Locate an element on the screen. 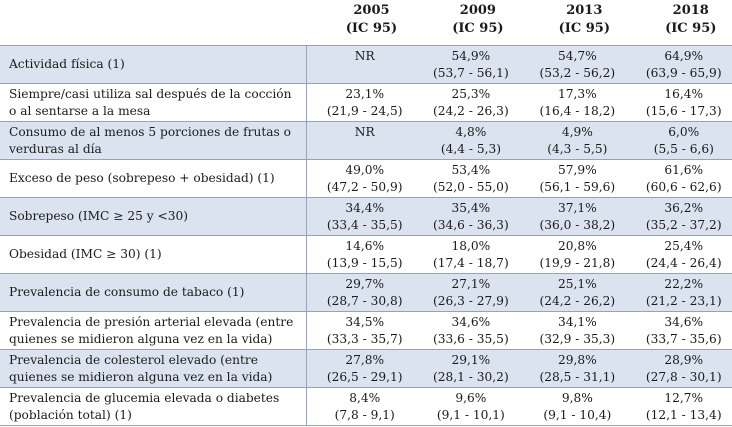  value-cell: 6,0% (5,5 - 6,6) is located at coordinates (678, 140).